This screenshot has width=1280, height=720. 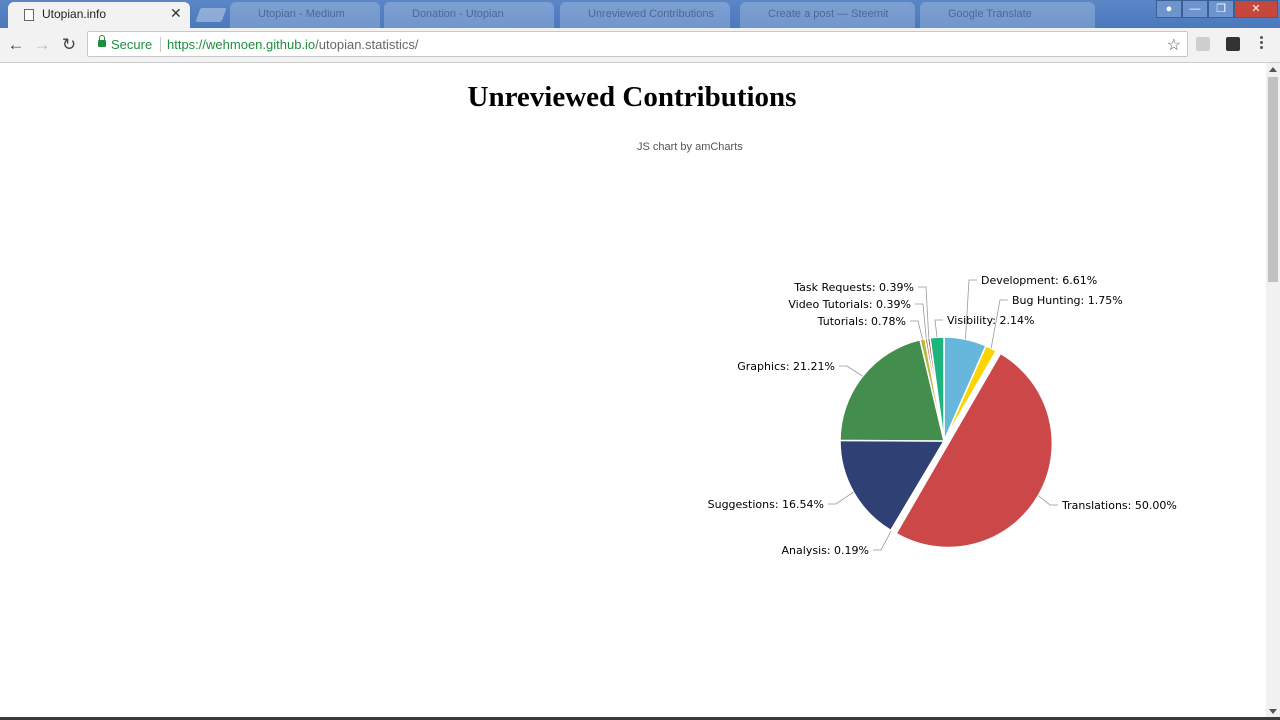 I want to click on scrollbar-thumb, so click(x=1273, y=179).